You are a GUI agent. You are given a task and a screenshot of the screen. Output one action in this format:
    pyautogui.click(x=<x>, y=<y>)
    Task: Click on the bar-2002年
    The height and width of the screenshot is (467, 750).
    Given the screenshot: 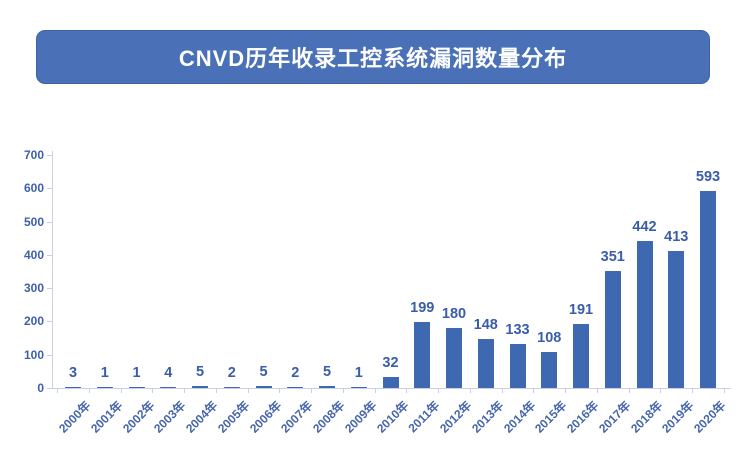 What is the action you would take?
    pyautogui.click(x=136, y=387)
    